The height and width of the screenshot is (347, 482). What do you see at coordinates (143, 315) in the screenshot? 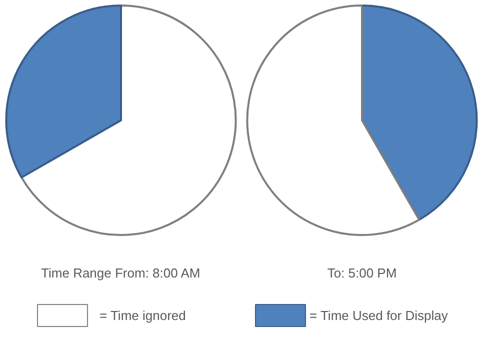
I see `legend-label: = Time ignored` at bounding box center [143, 315].